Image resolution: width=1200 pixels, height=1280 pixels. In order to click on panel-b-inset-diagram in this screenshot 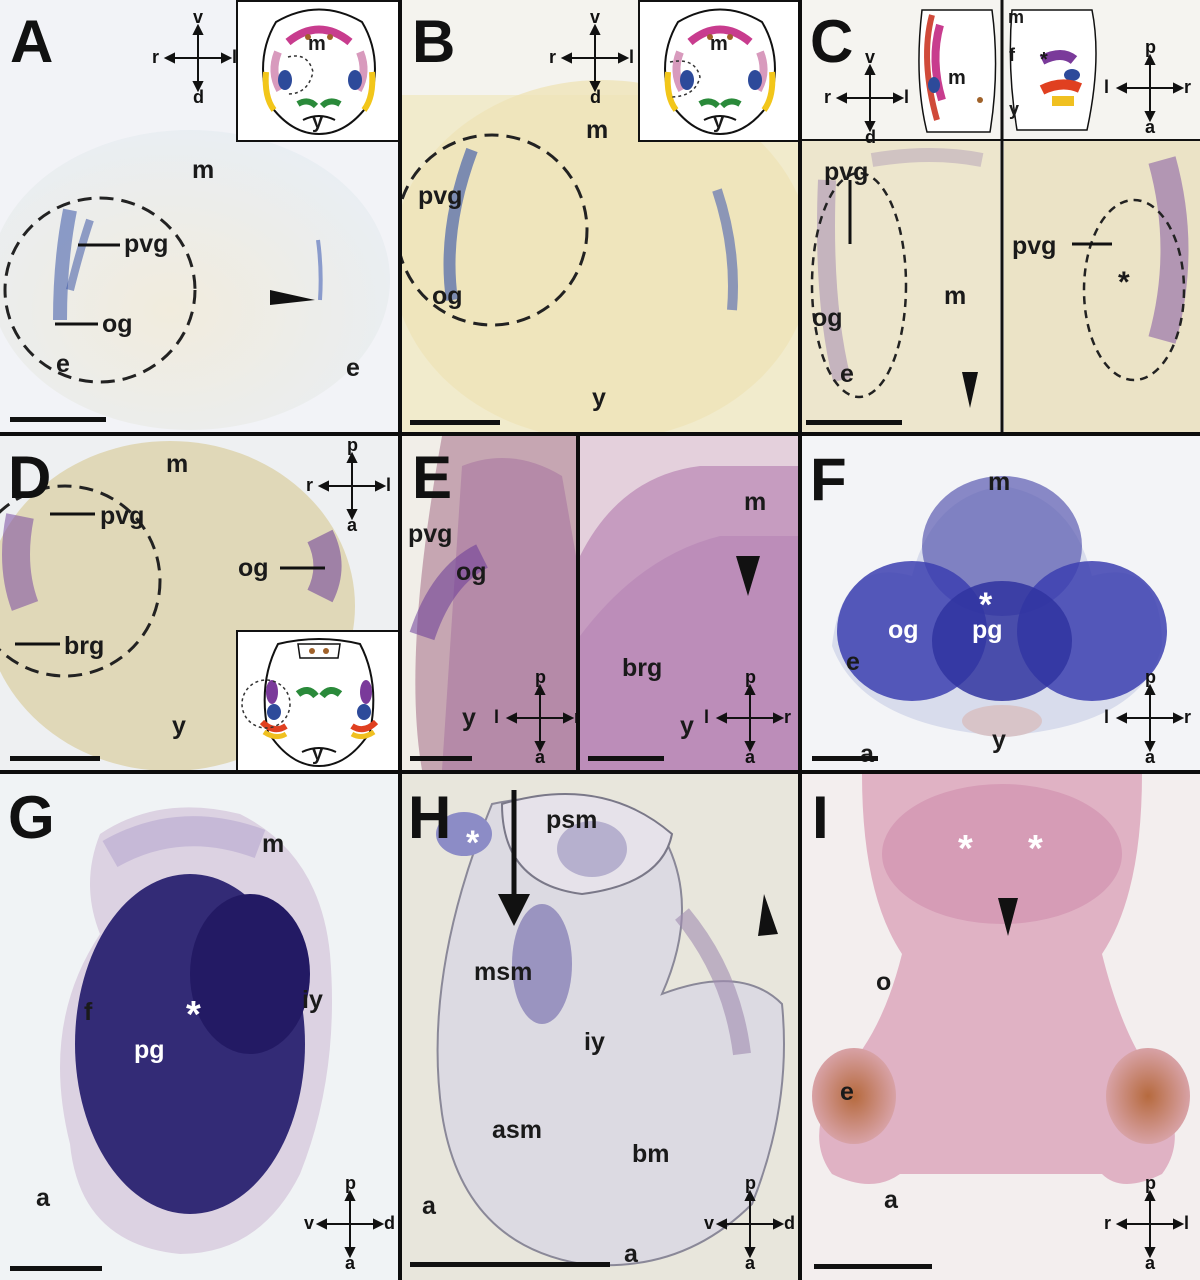, I will do `click(720, 72)`.